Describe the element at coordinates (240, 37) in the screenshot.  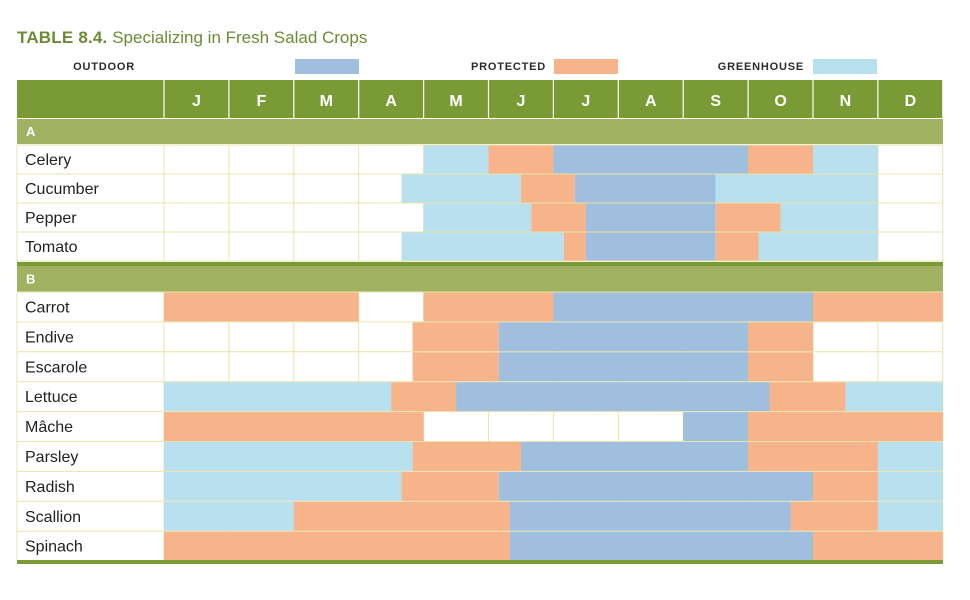
I see `table-title-text: Specializing in Fresh Salad Crops` at that location.